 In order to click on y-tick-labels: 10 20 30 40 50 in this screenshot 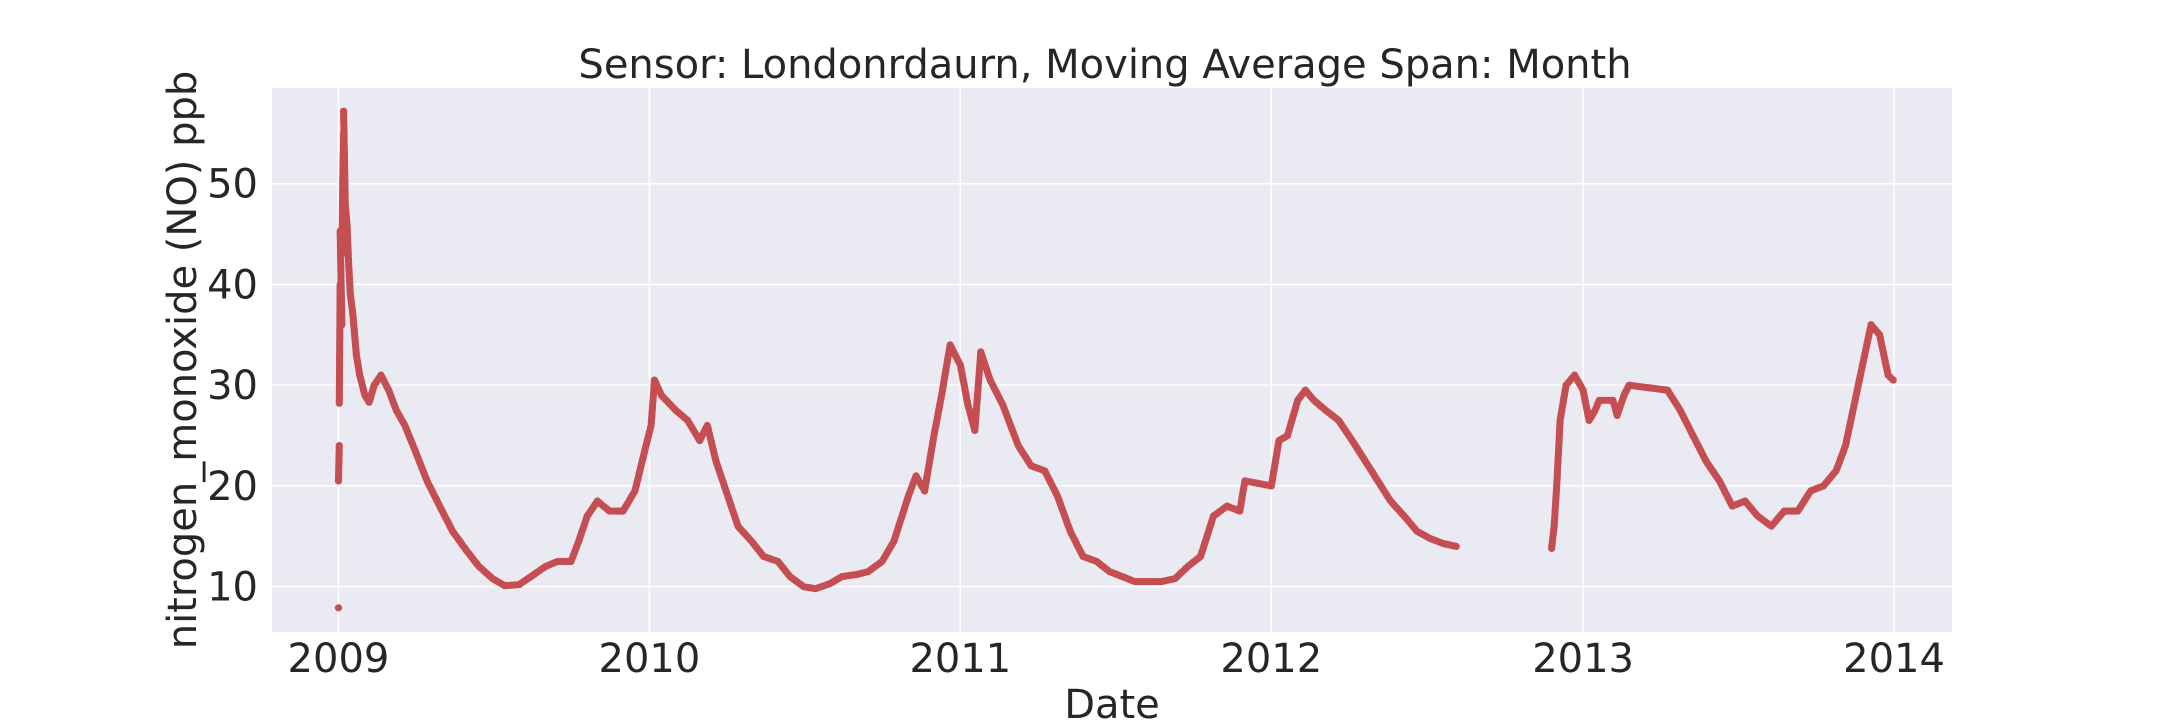, I will do `click(232, 386)`.